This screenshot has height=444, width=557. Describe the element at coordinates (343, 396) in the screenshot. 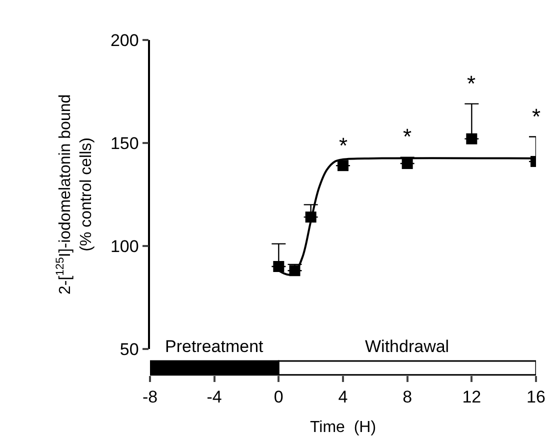

I see `x-tick-label: 4` at that location.